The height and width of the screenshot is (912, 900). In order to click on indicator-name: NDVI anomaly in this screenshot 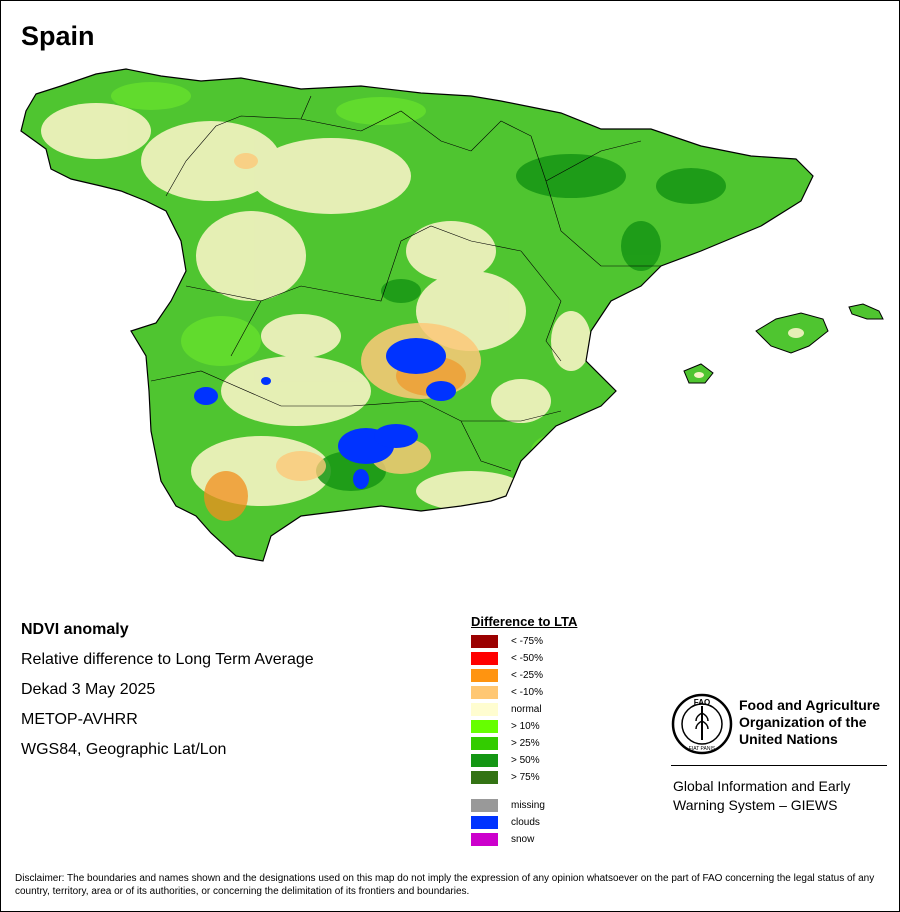, I will do `click(75, 629)`.